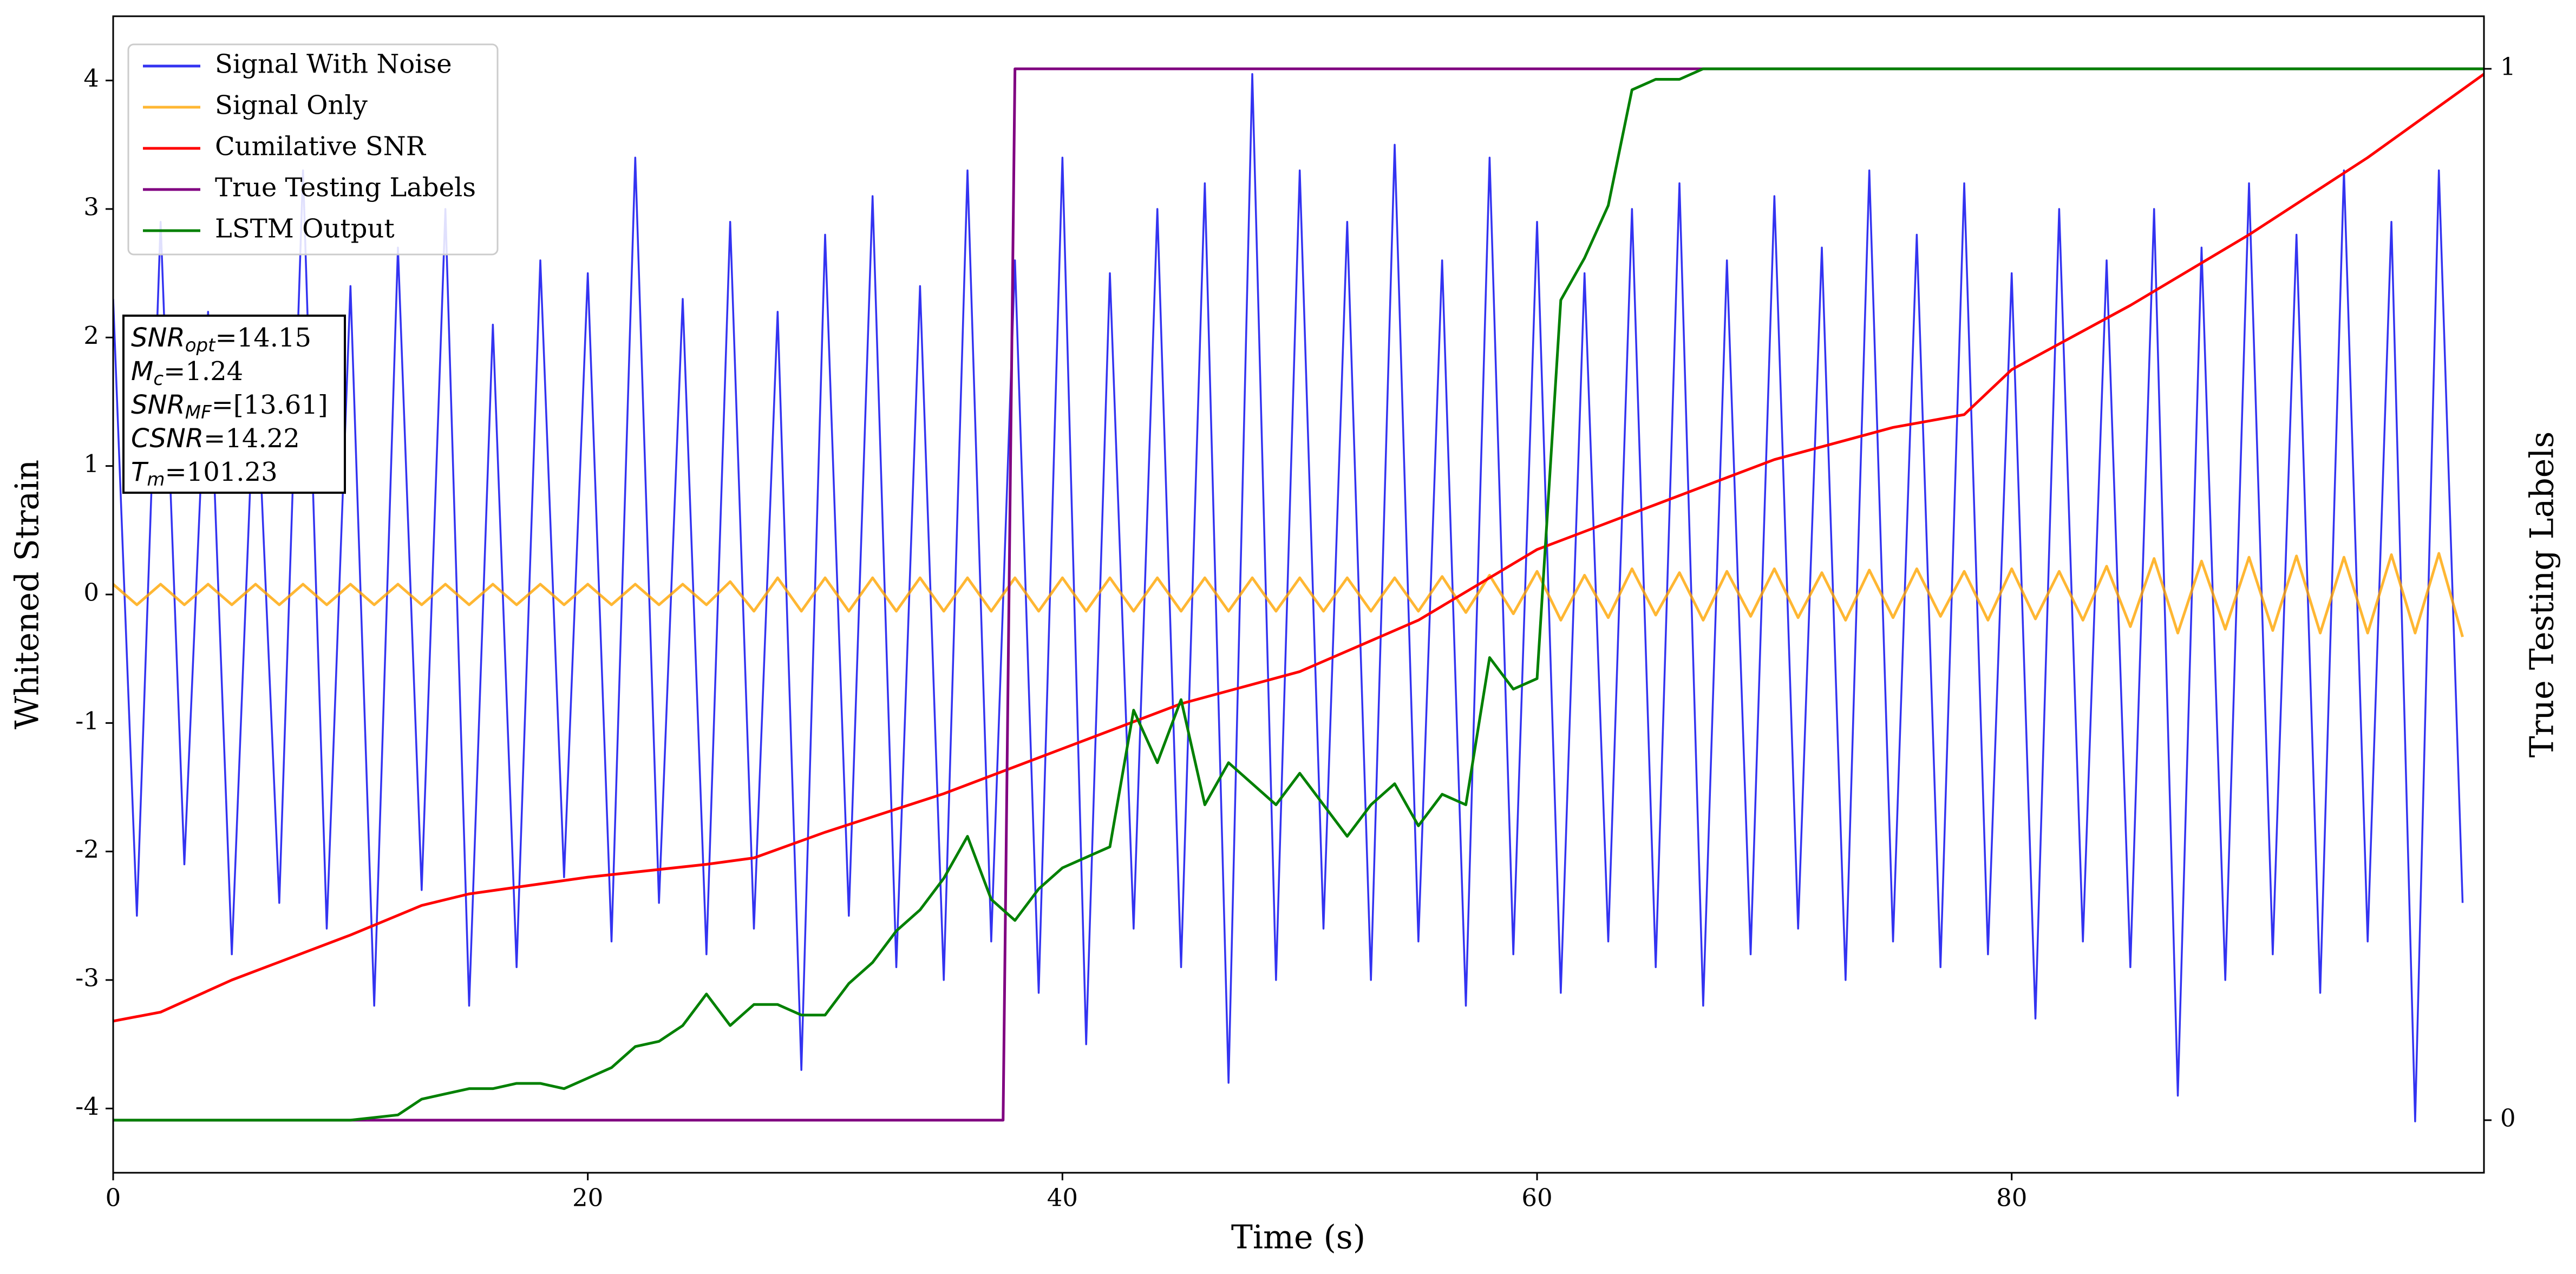 This screenshot has width=2576, height=1274. Describe the element at coordinates (113, 1198) in the screenshot. I see `x-tick-label: 0` at that location.